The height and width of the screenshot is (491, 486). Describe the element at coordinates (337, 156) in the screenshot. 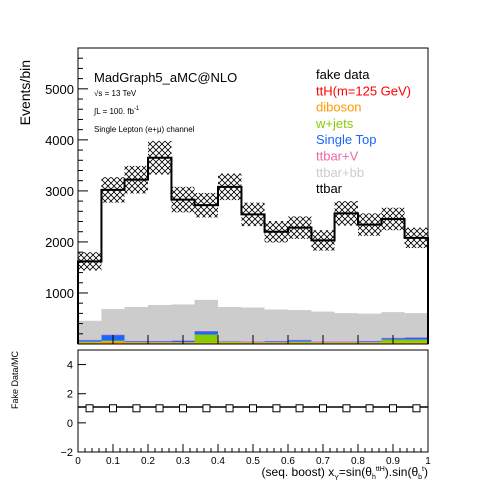

I see `legend-entry-ttbar-v: ttbar+V` at that location.